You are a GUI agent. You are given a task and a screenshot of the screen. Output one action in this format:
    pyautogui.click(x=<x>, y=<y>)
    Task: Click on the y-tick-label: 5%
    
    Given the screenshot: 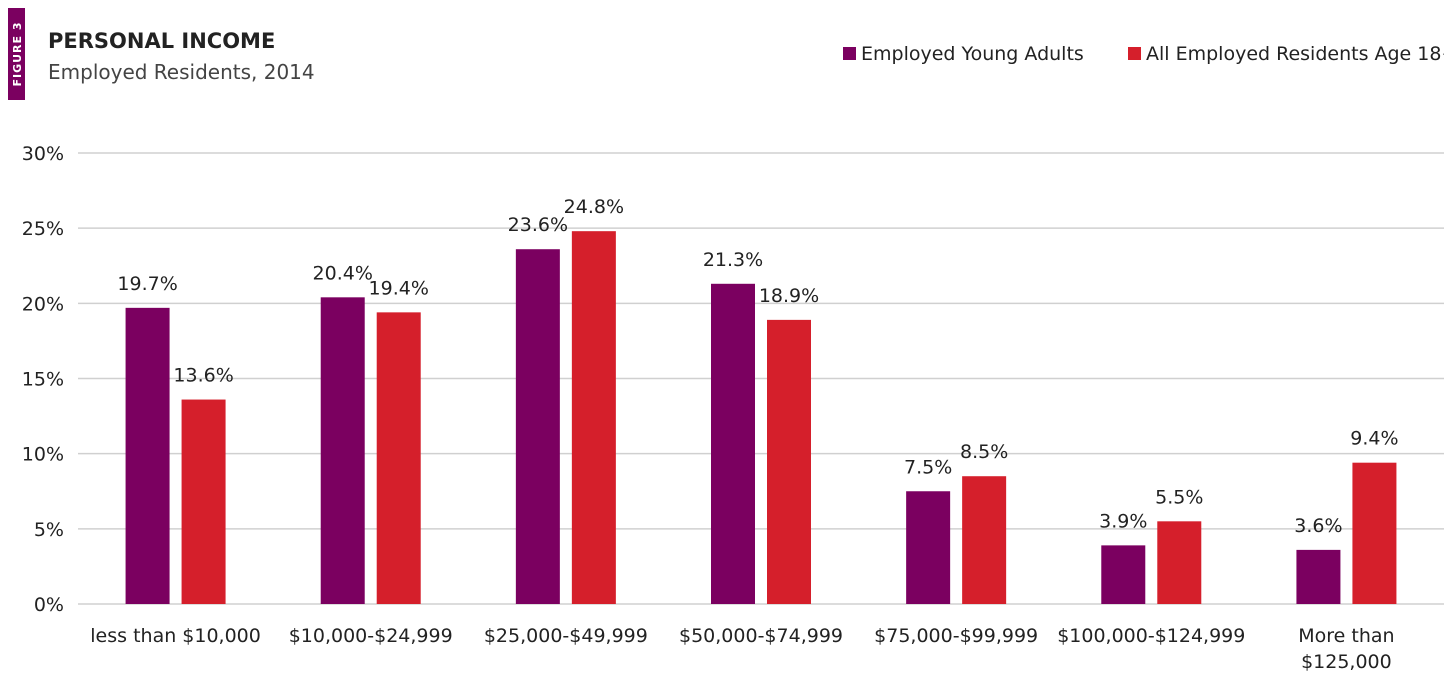 What is the action you would take?
    pyautogui.click(x=49, y=530)
    